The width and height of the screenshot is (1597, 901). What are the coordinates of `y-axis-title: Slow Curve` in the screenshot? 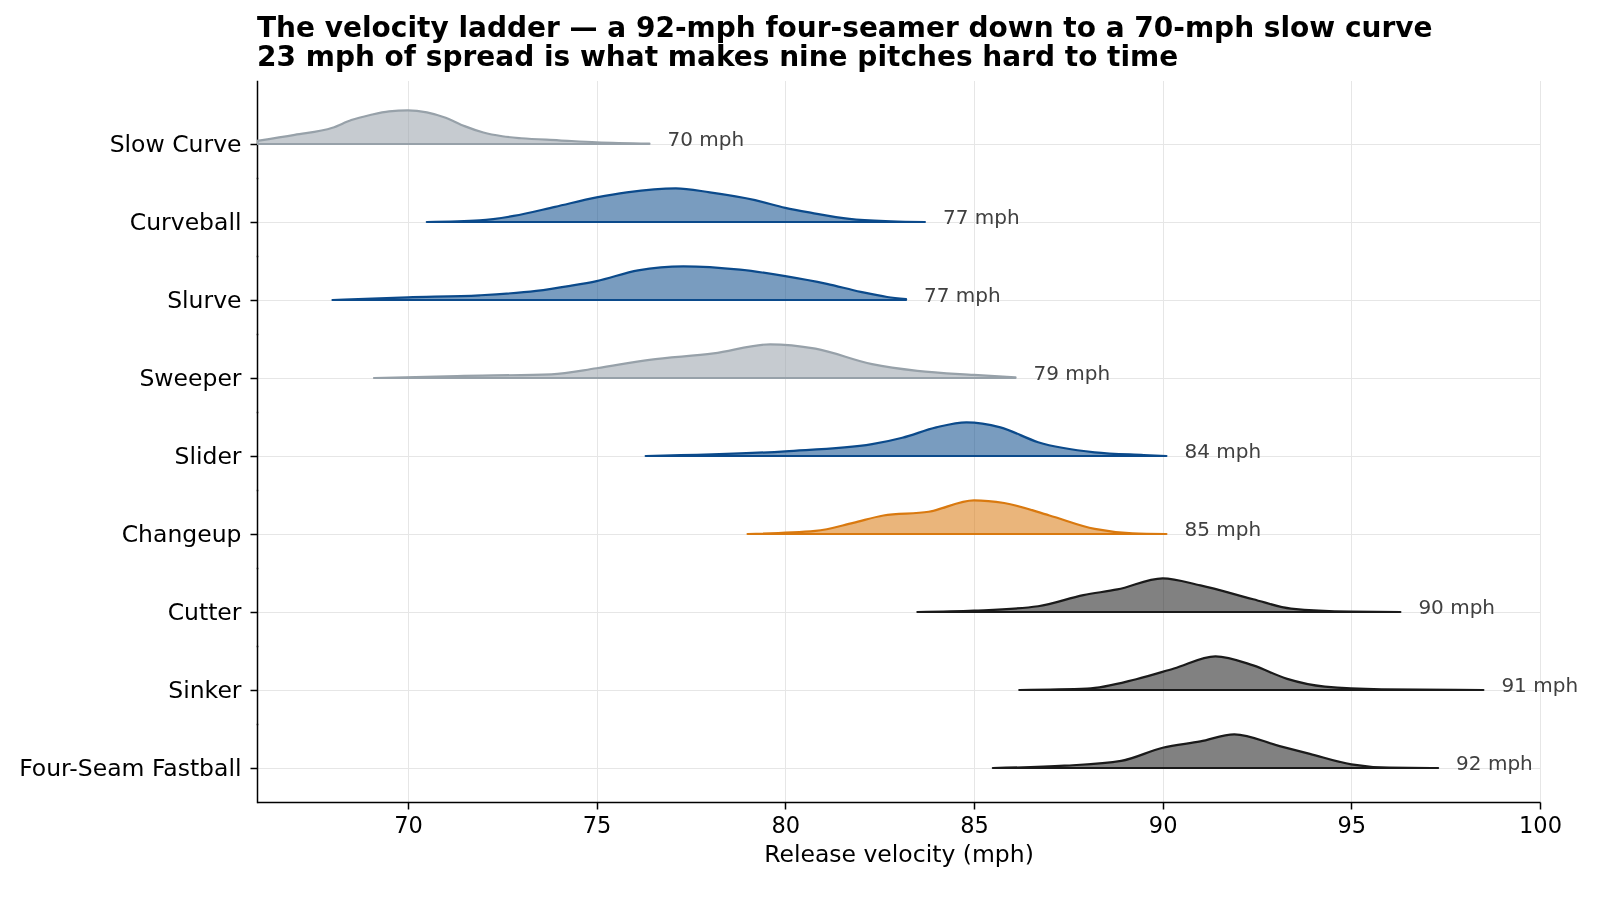 It's located at (175, 143).